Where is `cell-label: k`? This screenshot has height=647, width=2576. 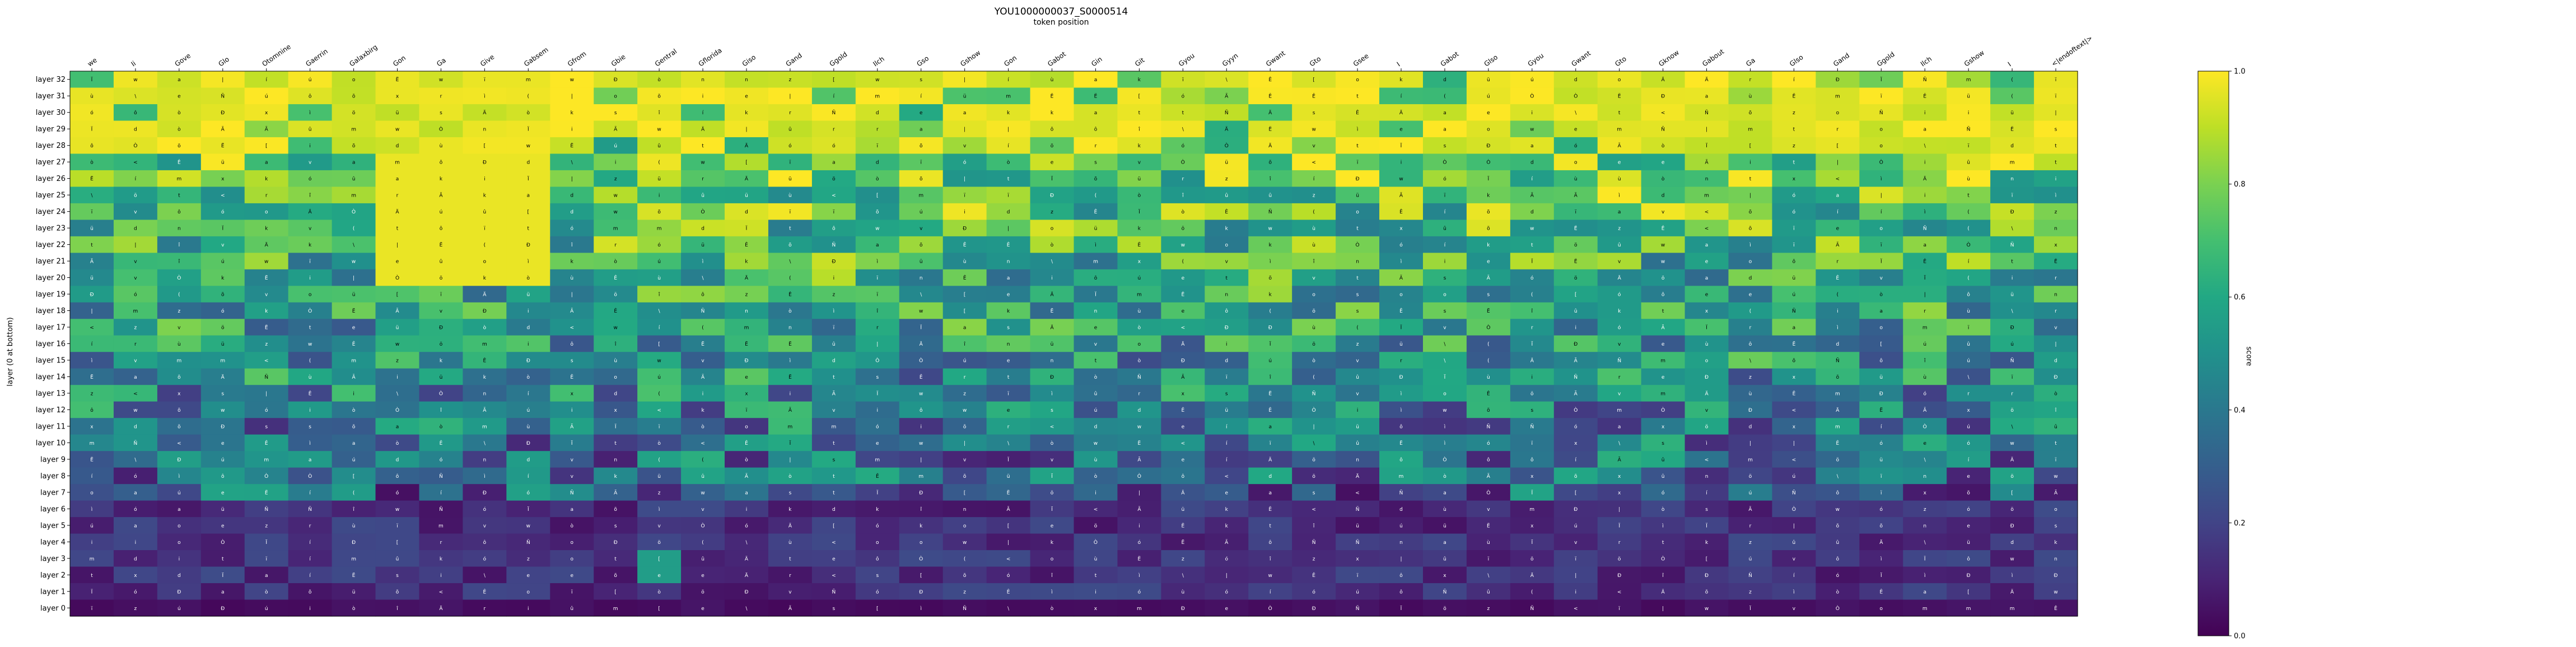
cell-label: k is located at coordinates (485, 378).